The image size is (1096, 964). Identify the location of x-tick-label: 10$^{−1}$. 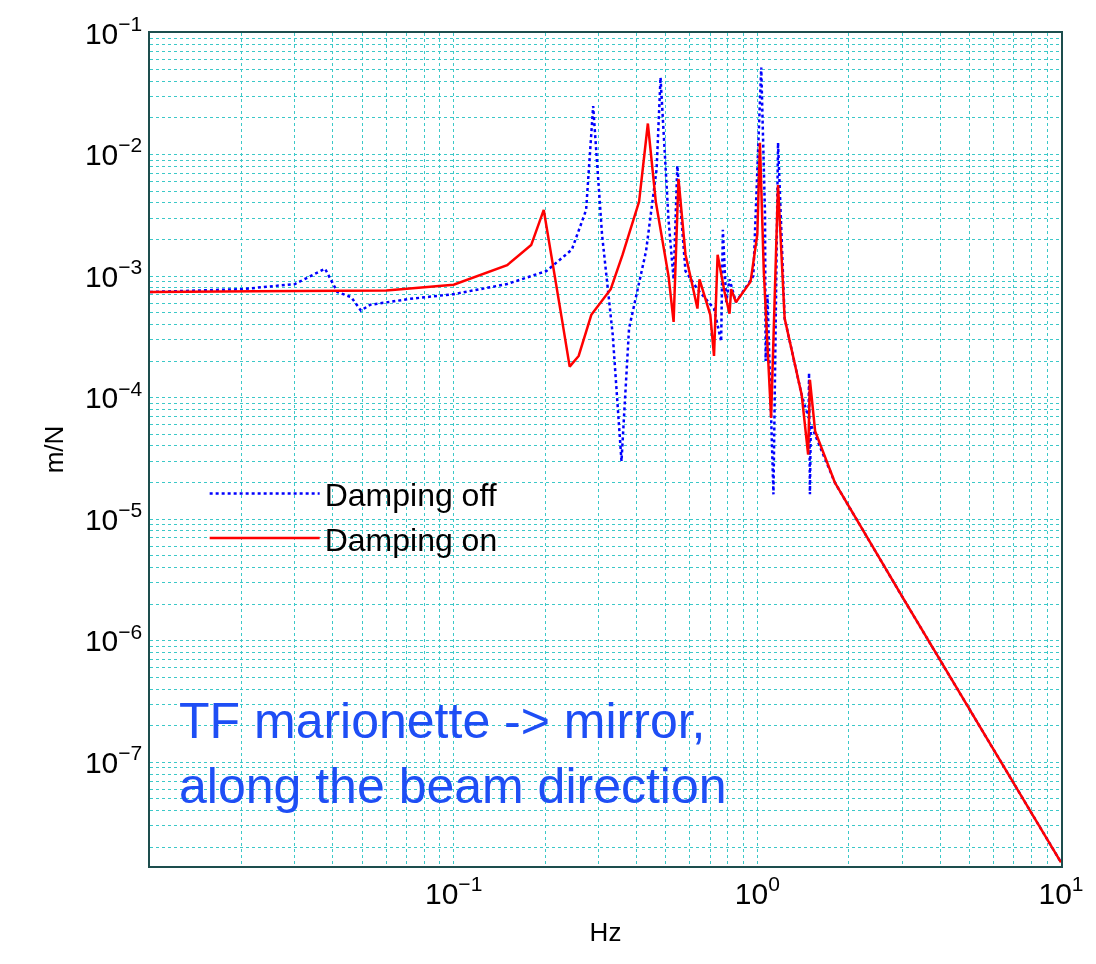
(454, 891).